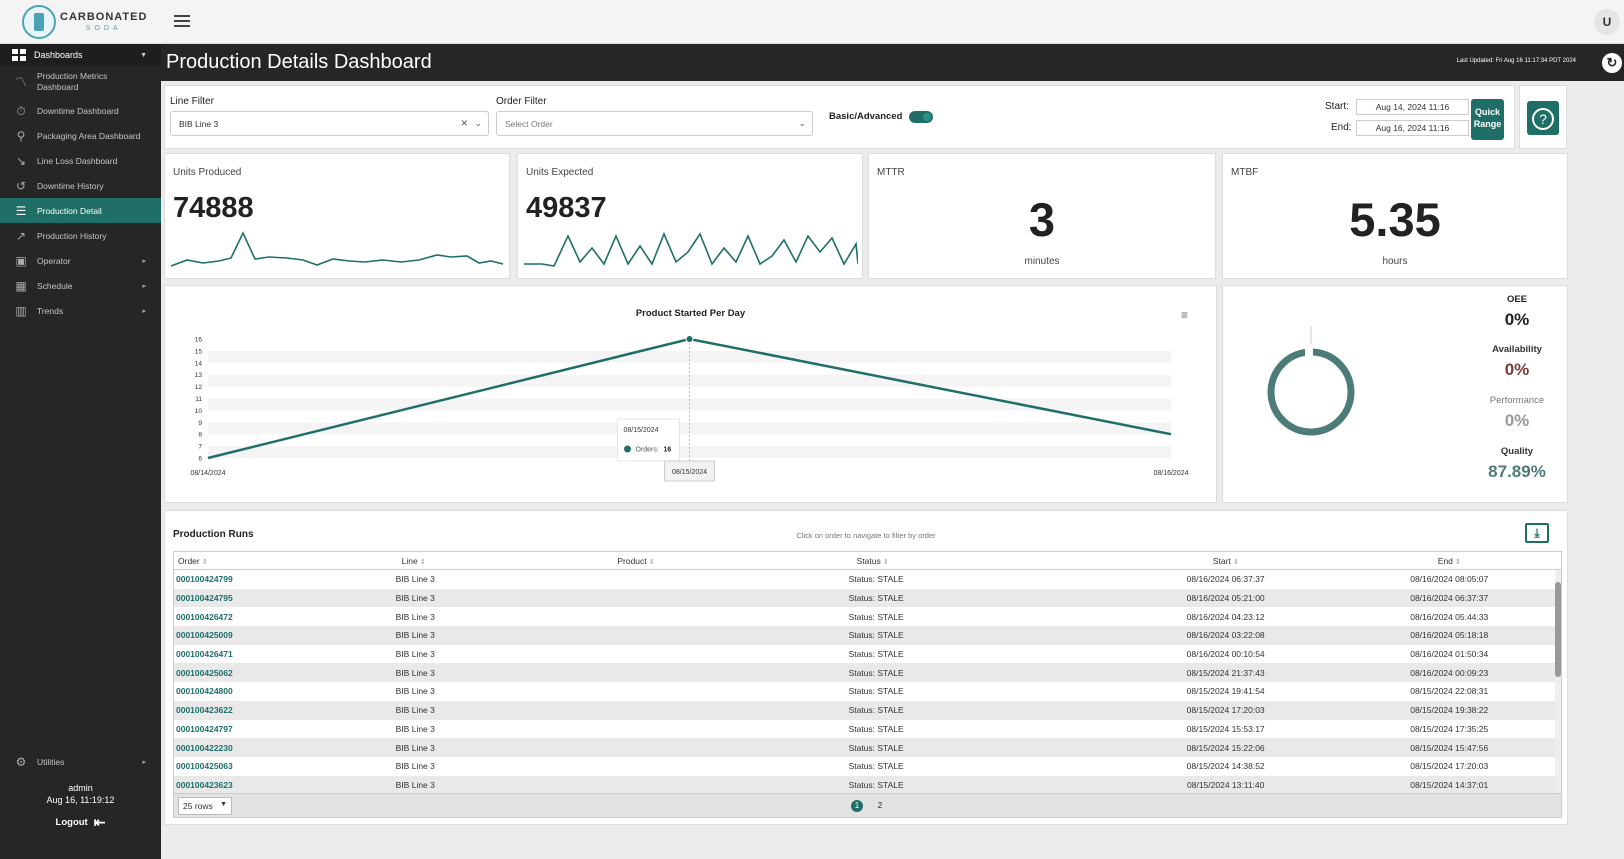  I want to click on clear-icon: ✕, so click(464, 123).